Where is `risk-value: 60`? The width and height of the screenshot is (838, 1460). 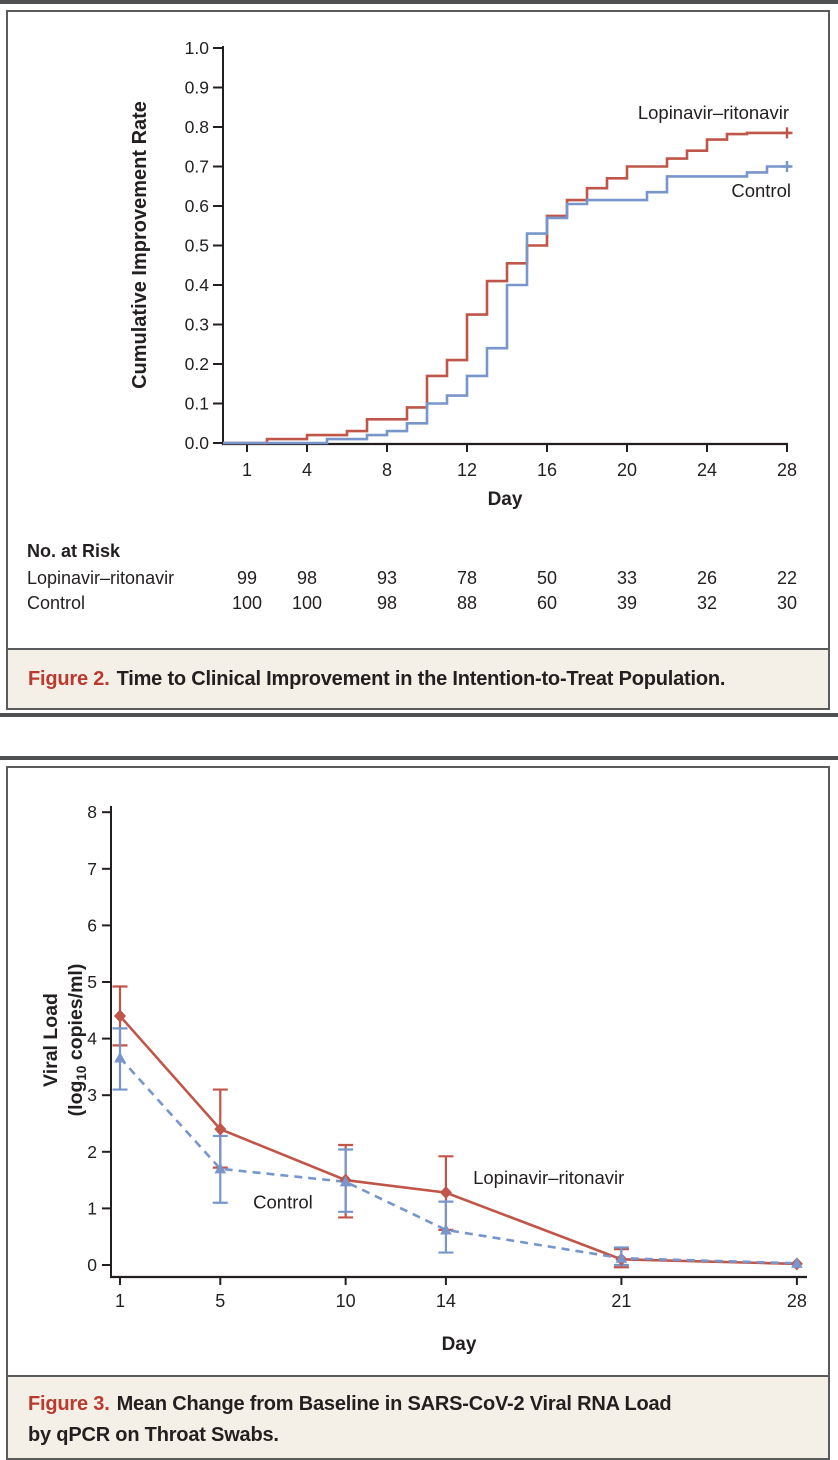 risk-value: 60 is located at coordinates (547, 603).